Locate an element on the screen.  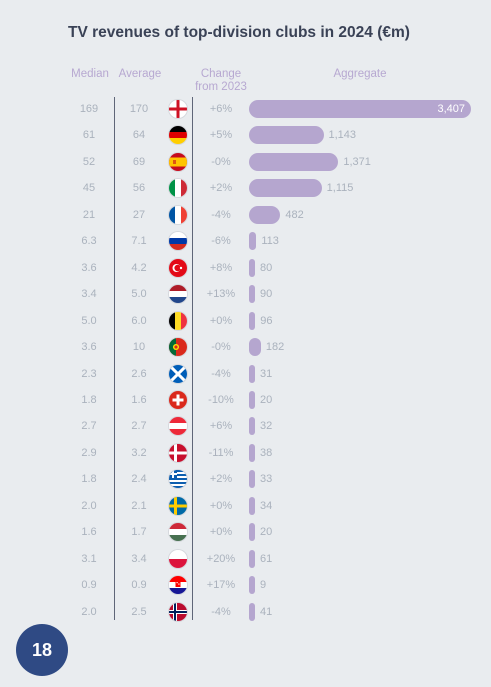
average-value: 64 is located at coordinates (139, 135).